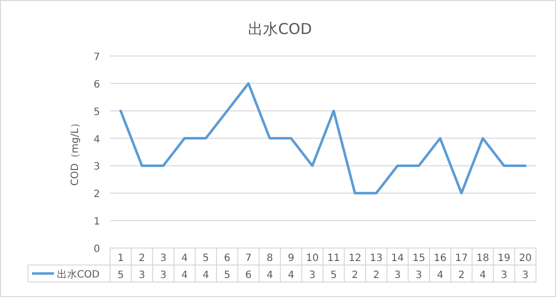  Describe the element at coordinates (227, 258) in the screenshot. I see `x-tick-label: 6` at that location.